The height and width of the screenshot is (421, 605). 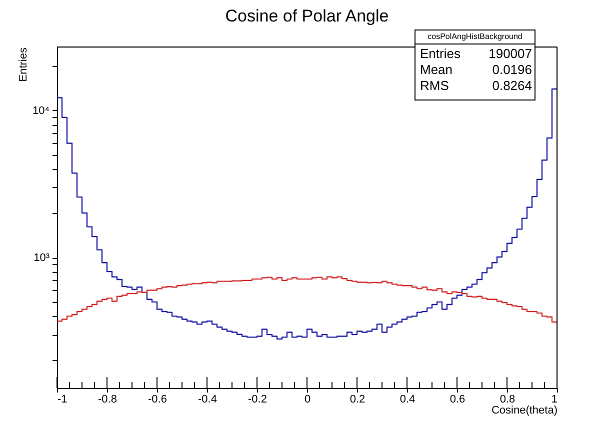 I want to click on annotation: Entries, so click(x=440, y=53).